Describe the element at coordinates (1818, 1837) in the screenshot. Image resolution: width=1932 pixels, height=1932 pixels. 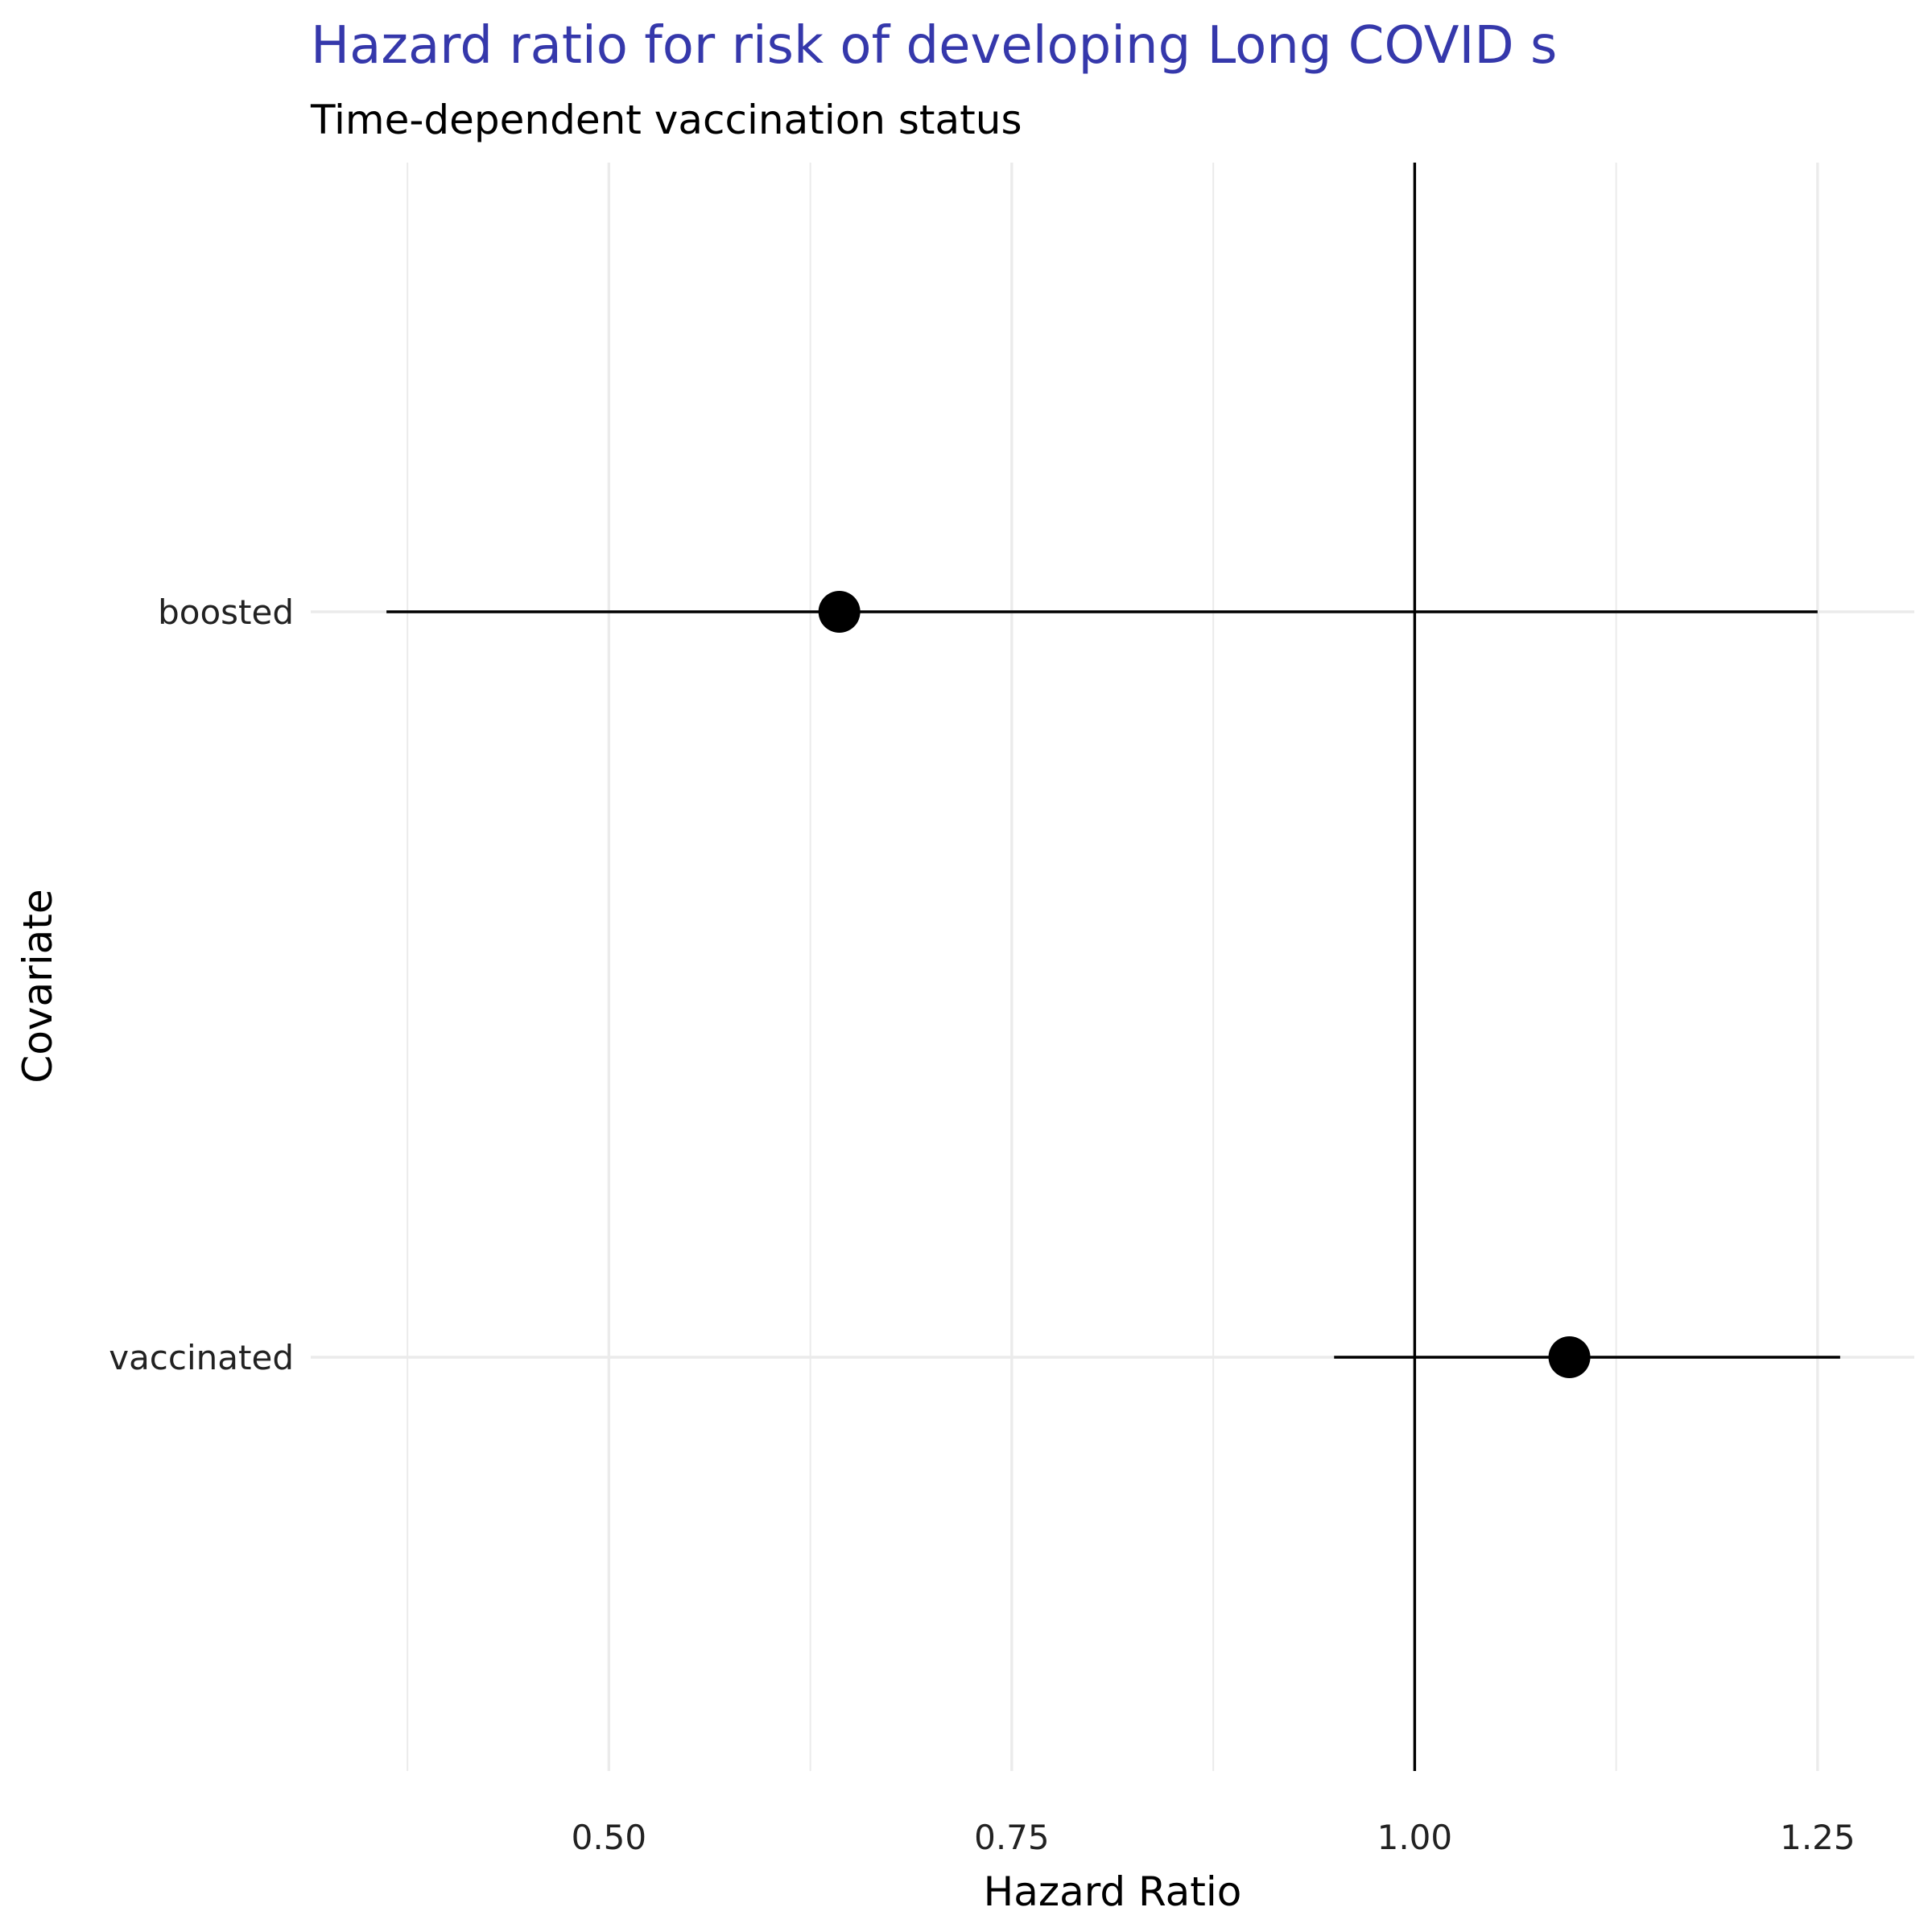
I see `x-tick-label-3: 1.25` at that location.